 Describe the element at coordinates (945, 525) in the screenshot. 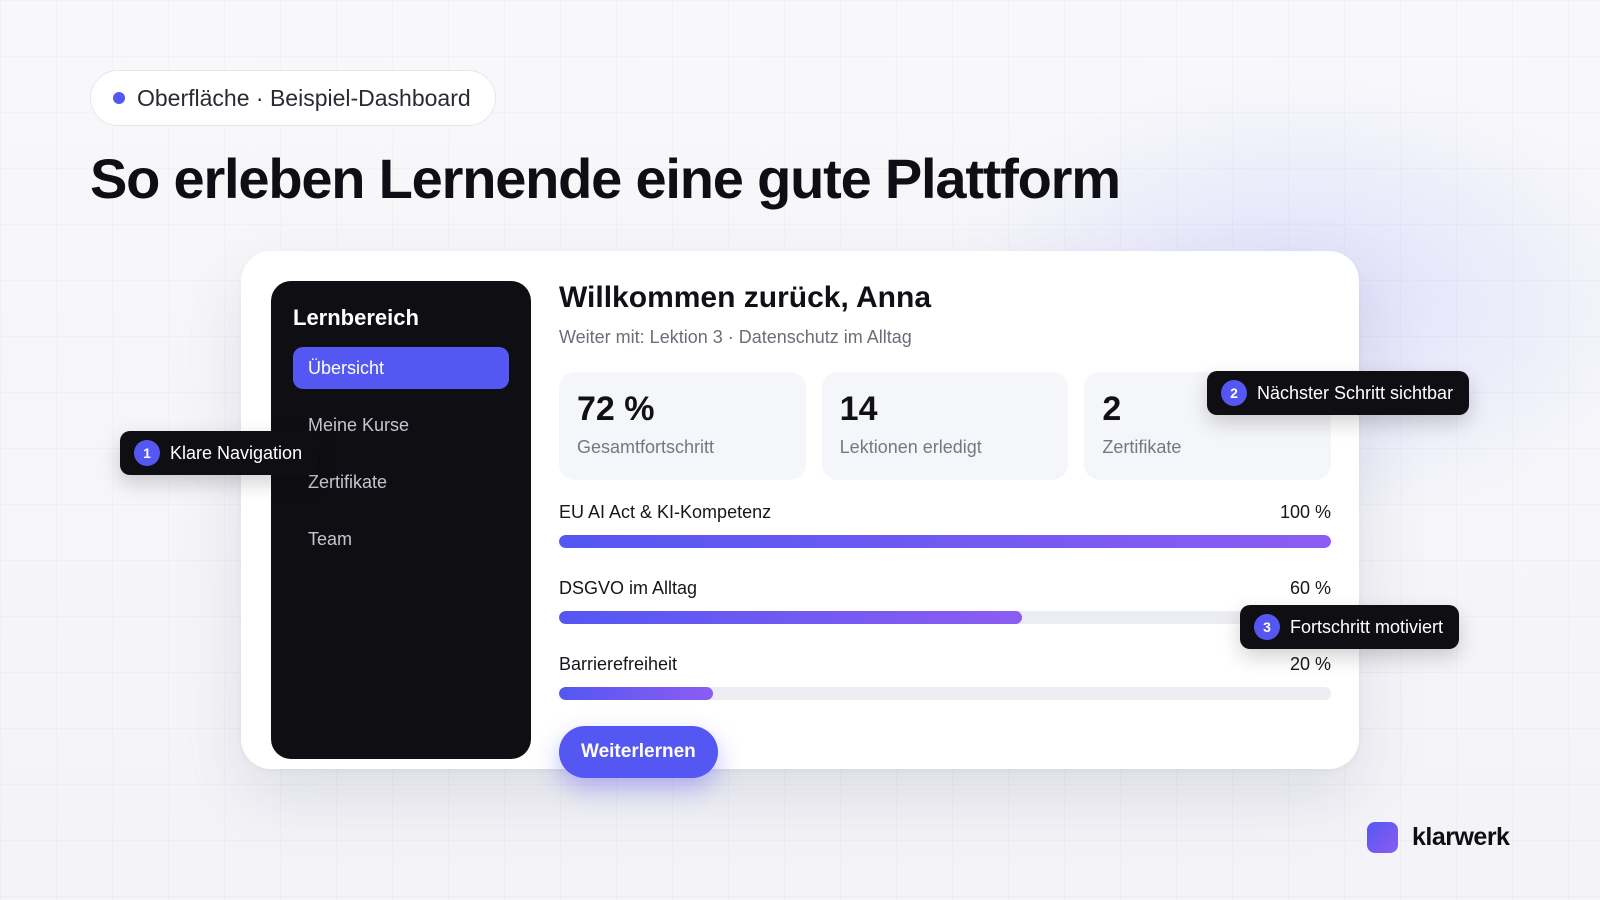

I see `course-progress-item: EU AI Act & KI-Kompetenz 100 %` at that location.